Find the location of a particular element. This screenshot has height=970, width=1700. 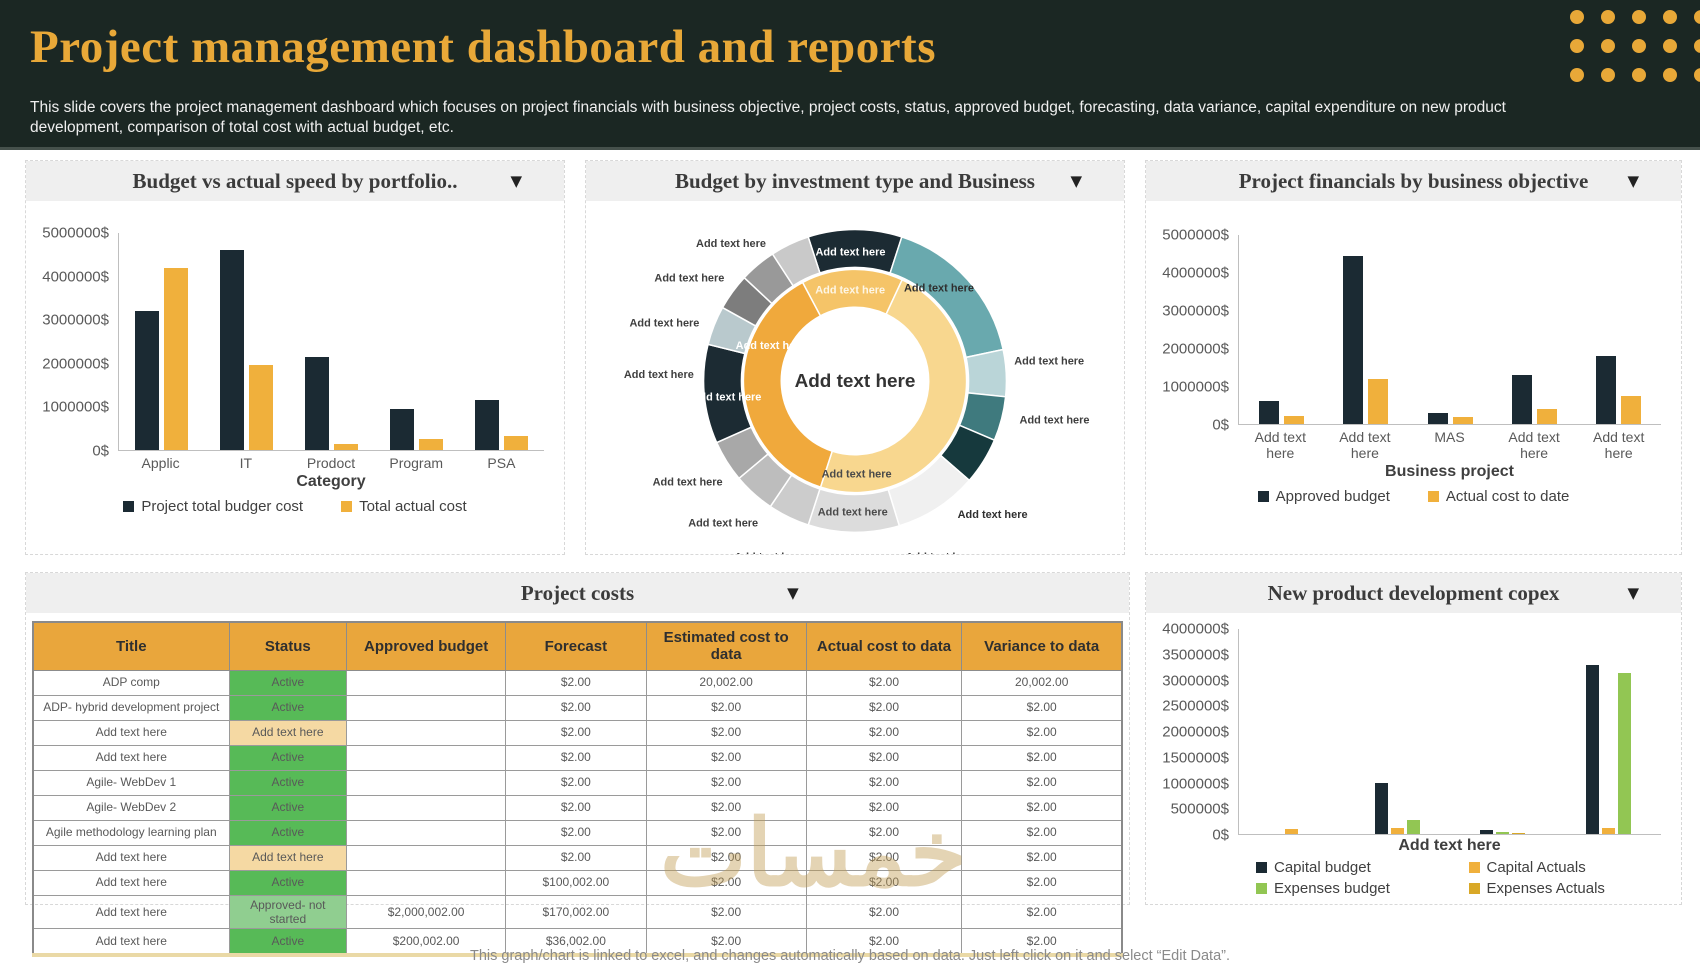

category-label: MAS is located at coordinates (1449, 437).